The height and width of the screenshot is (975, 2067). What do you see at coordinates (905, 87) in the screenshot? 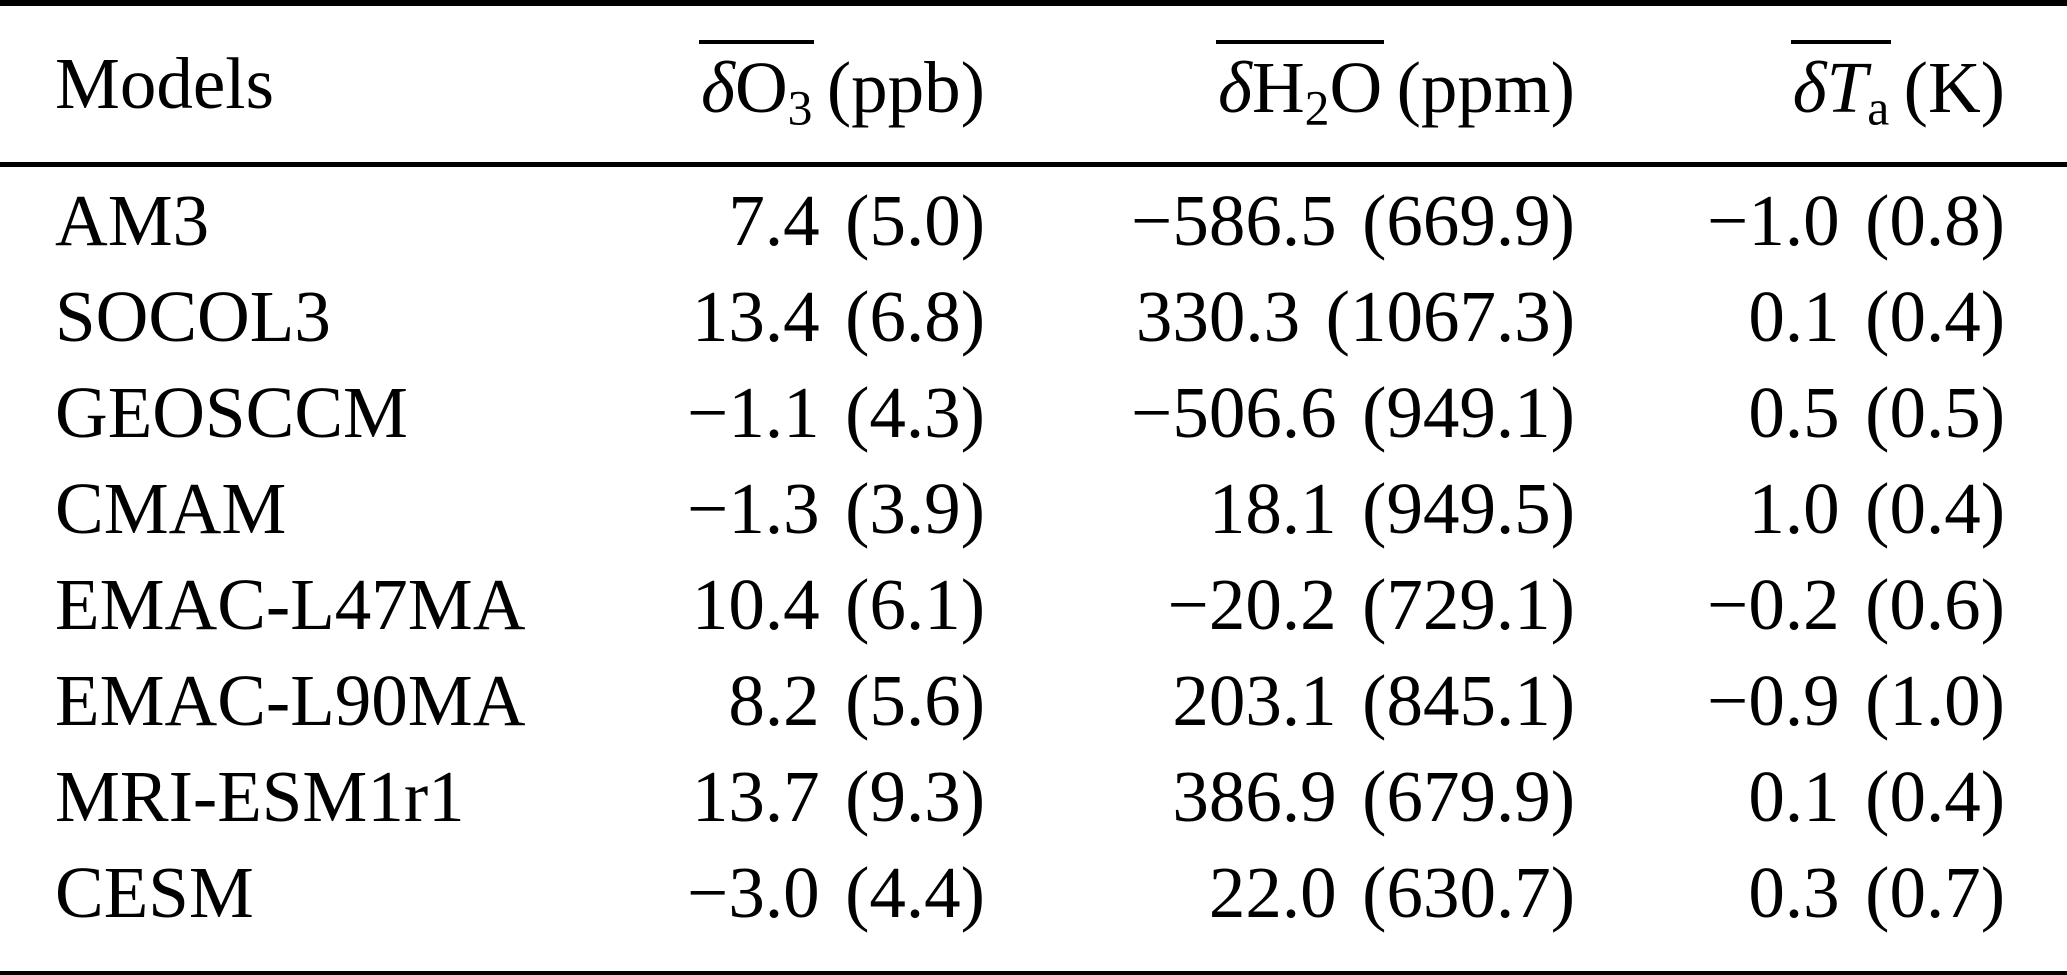
I see `o3-unit: (ppb)` at bounding box center [905, 87].